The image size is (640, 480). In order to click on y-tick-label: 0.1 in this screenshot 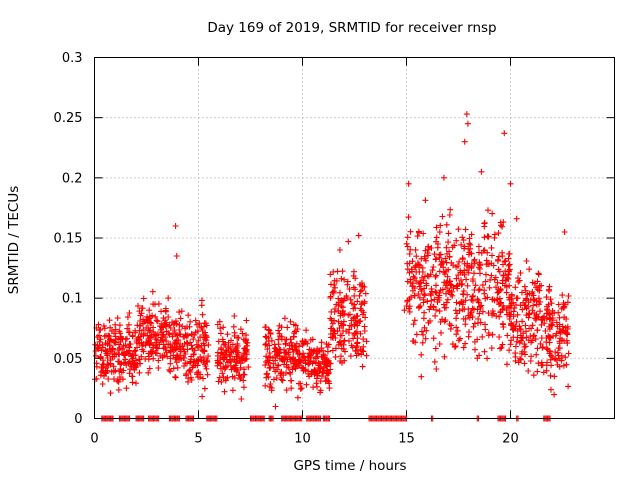, I will do `click(72, 299)`.